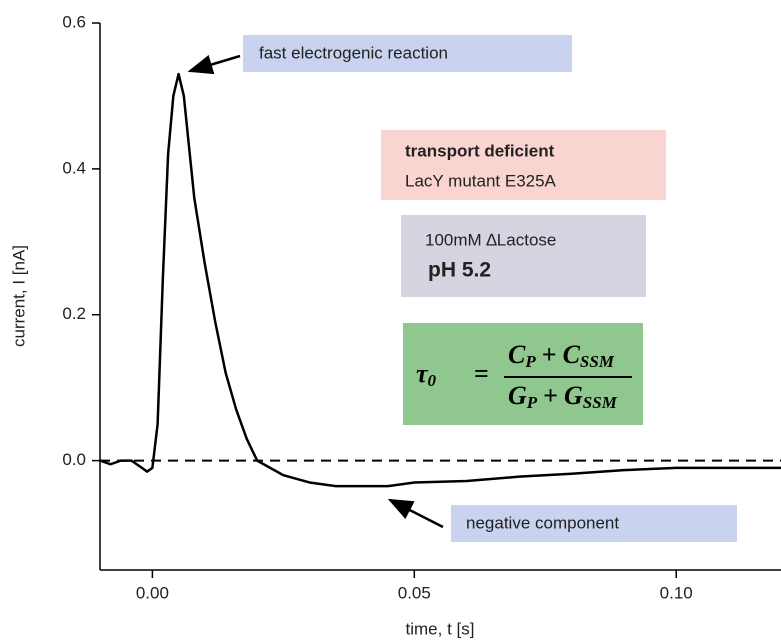 Image resolution: width=781 pixels, height=644 pixels. Describe the element at coordinates (490, 239) in the screenshot. I see `annotation: 100mM ∆Lactose` at that location.